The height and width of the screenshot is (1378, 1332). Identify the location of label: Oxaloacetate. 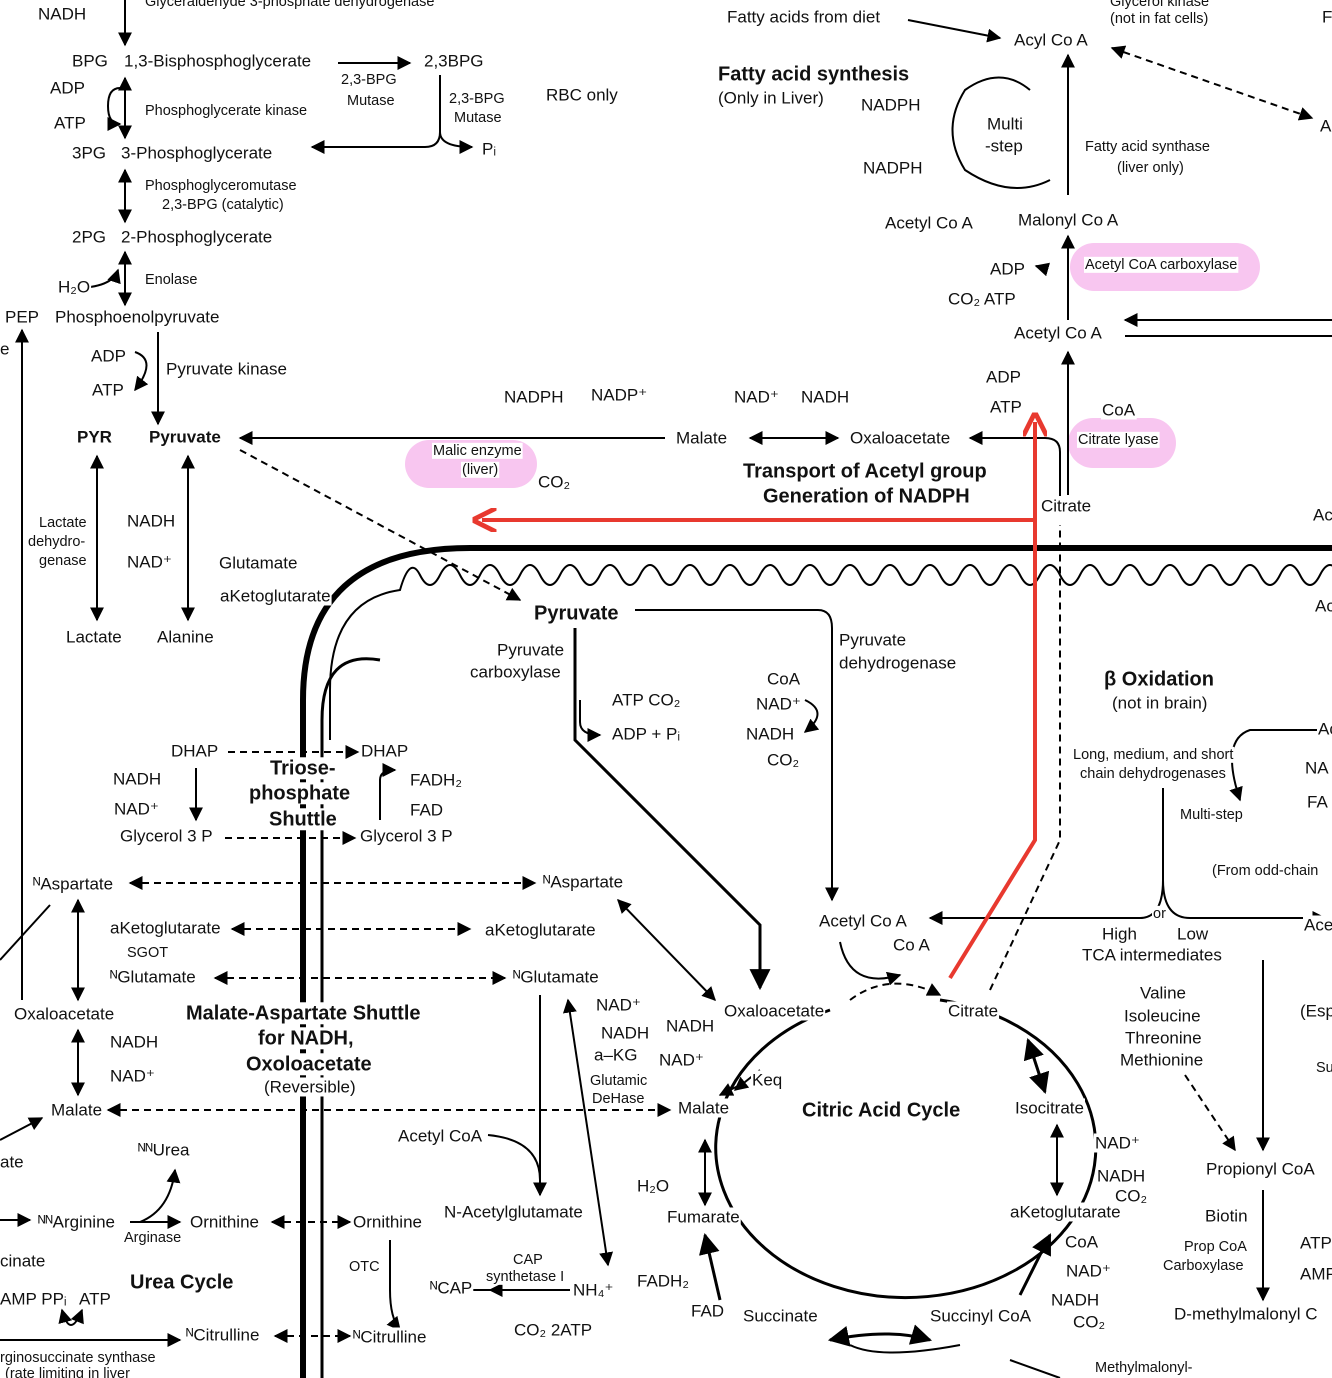
(900, 437).